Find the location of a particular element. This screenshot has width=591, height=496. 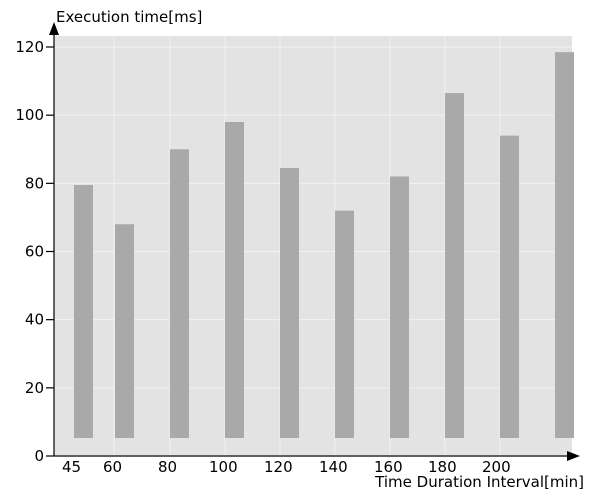

x-tick-label: 80 is located at coordinates (167, 467).